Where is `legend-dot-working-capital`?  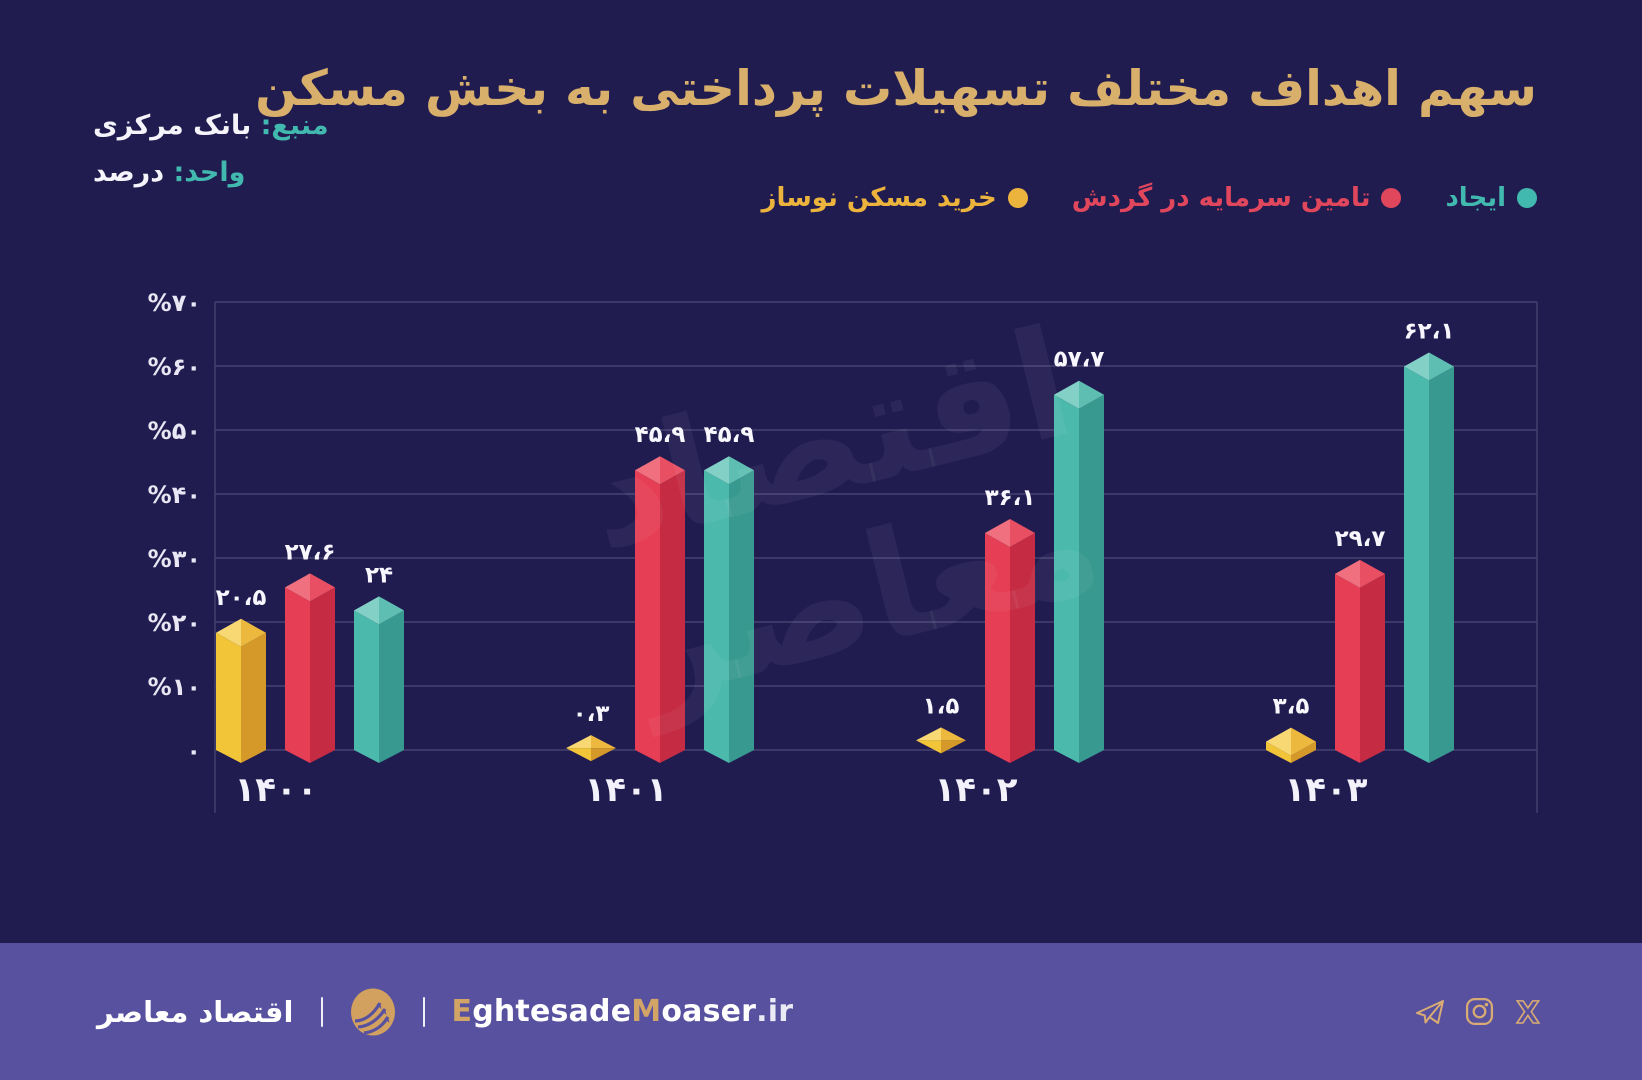 legend-dot-working-capital is located at coordinates (1391, 198).